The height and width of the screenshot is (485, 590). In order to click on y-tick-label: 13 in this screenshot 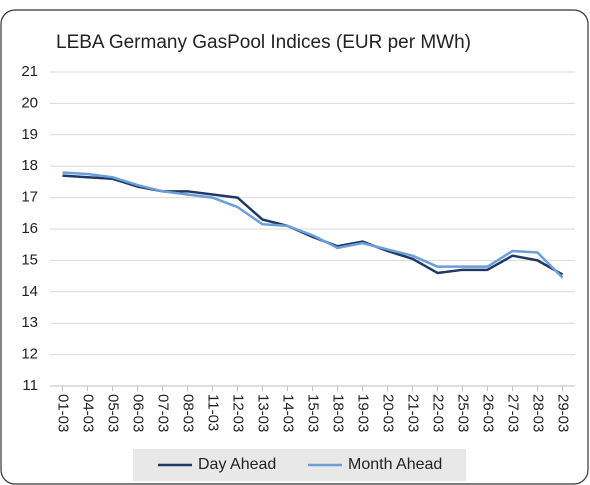, I will do `click(29, 322)`.